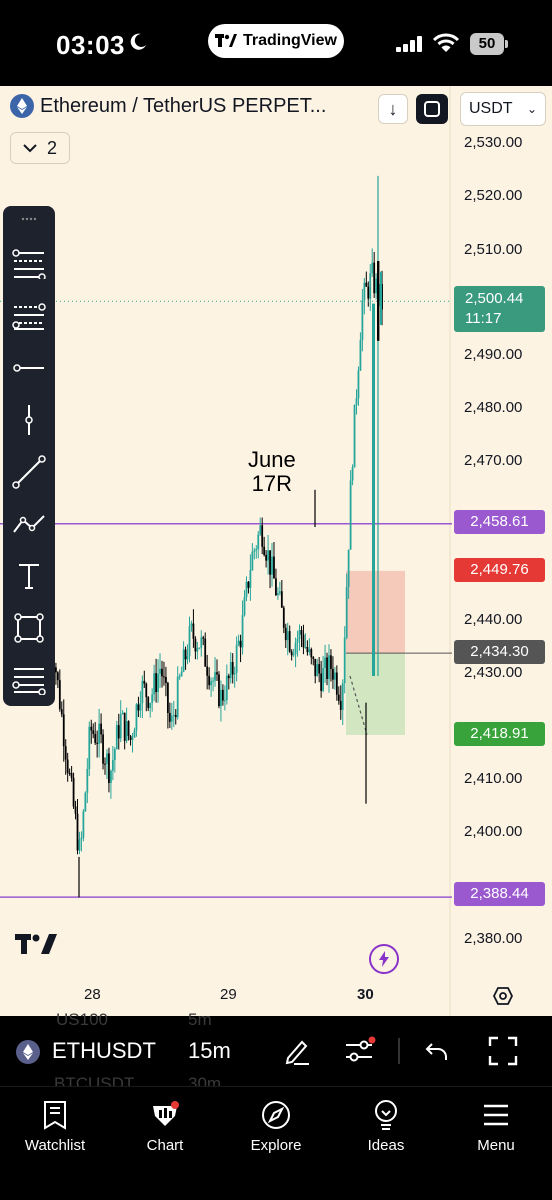 This screenshot has height=1200, width=552. I want to click on fib-retracement-icon, so click(29, 264).